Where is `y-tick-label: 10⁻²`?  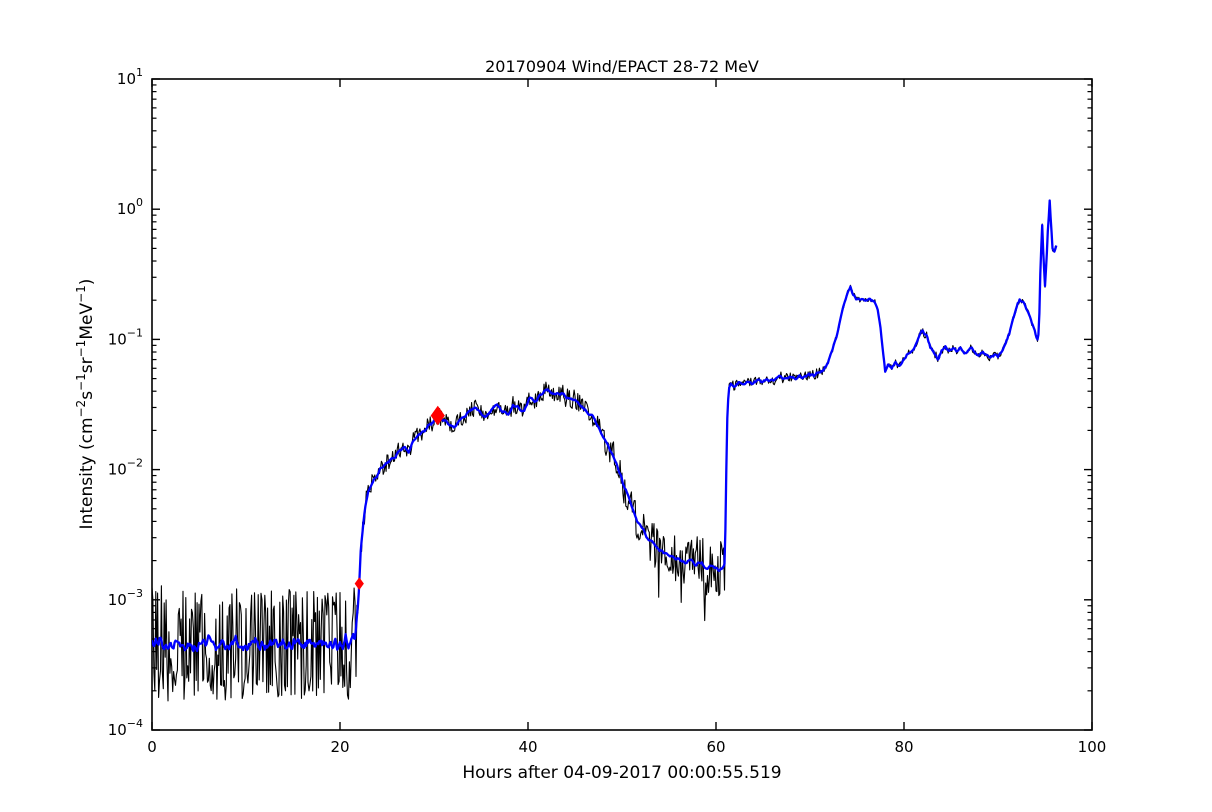 y-tick-label: 10⁻² is located at coordinates (125, 468).